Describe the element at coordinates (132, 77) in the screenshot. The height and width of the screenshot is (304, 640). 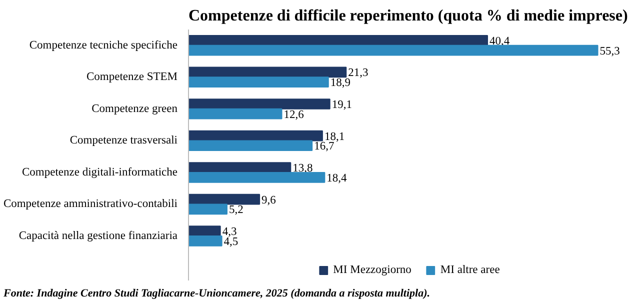
I see `y-tick-label: Competenze STEM` at that location.